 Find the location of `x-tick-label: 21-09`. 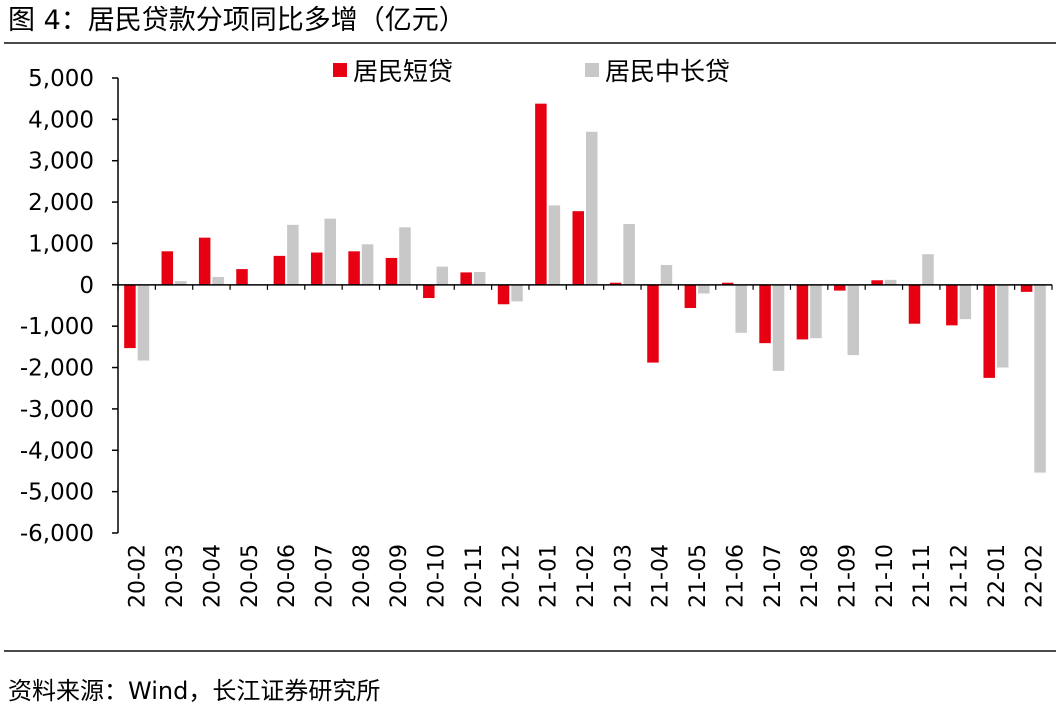

x-tick-label: 21-09 is located at coordinates (848, 576).